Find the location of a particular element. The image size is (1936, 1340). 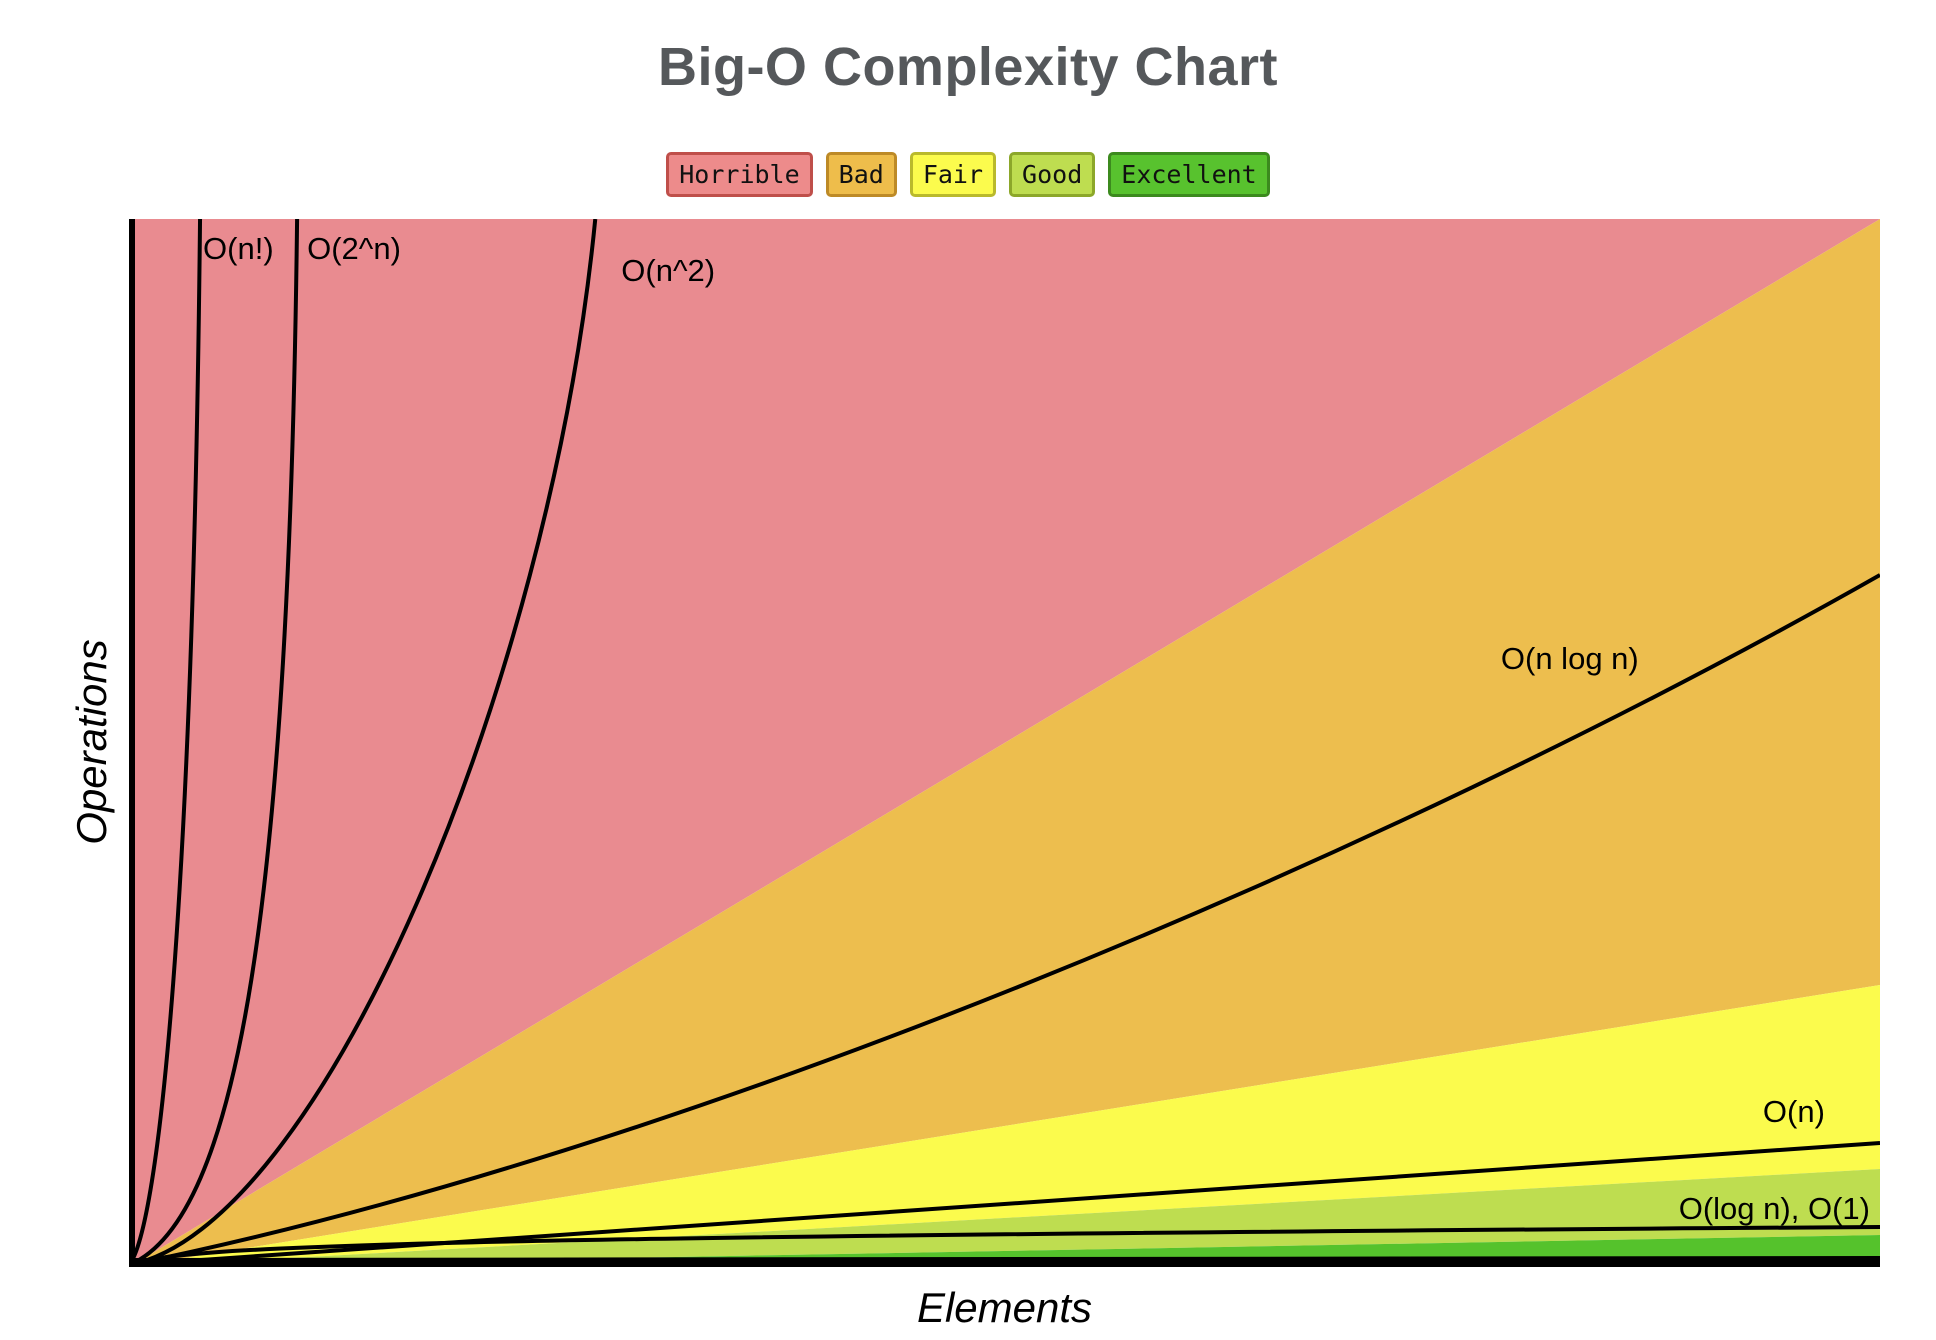

curve-label-linear: O(n) is located at coordinates (1794, 1111).